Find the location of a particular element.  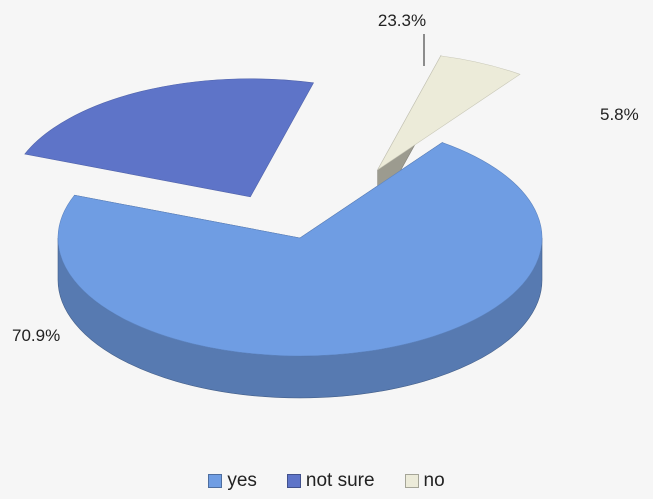

chart-legend: yes not sure no is located at coordinates (326, 481).